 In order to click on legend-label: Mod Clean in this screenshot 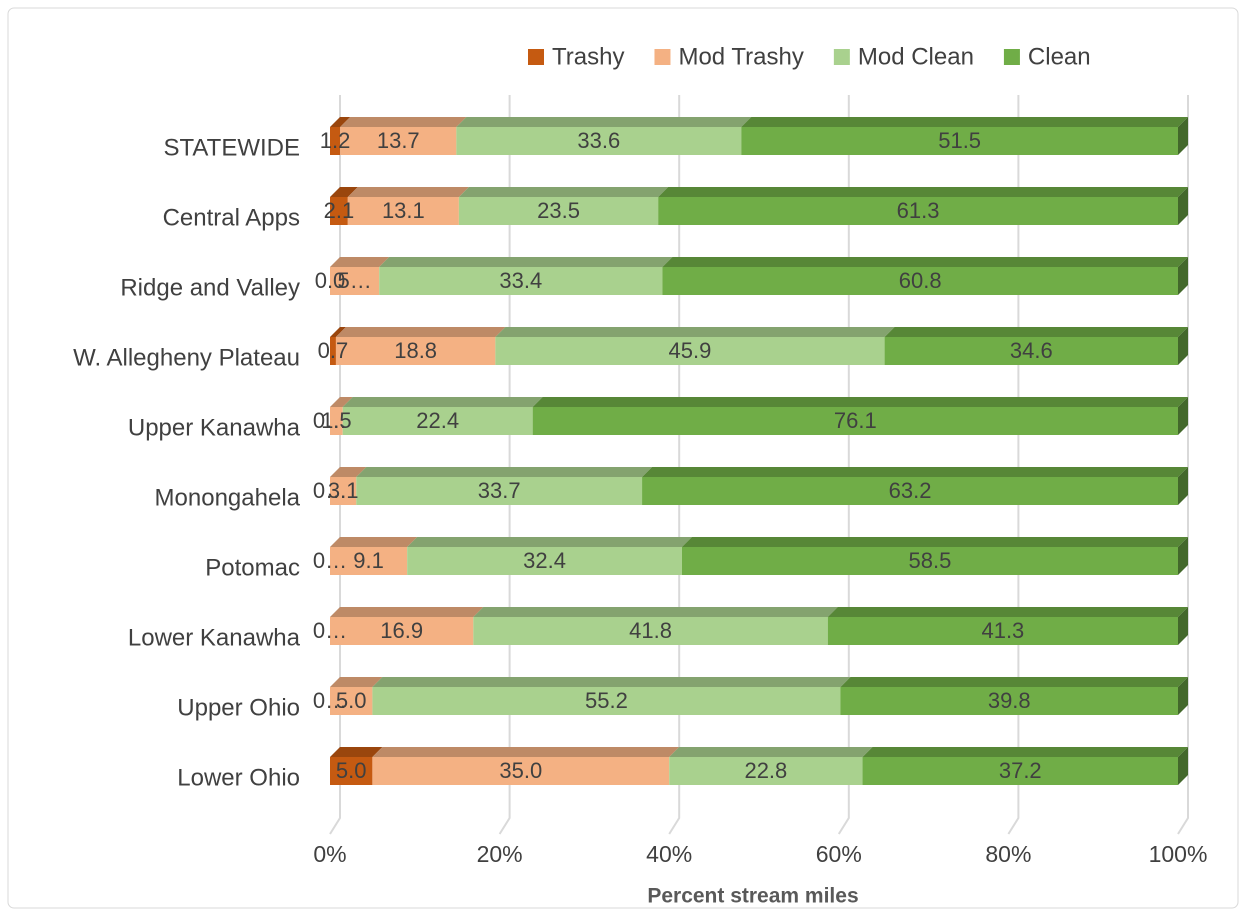, I will do `click(916, 56)`.